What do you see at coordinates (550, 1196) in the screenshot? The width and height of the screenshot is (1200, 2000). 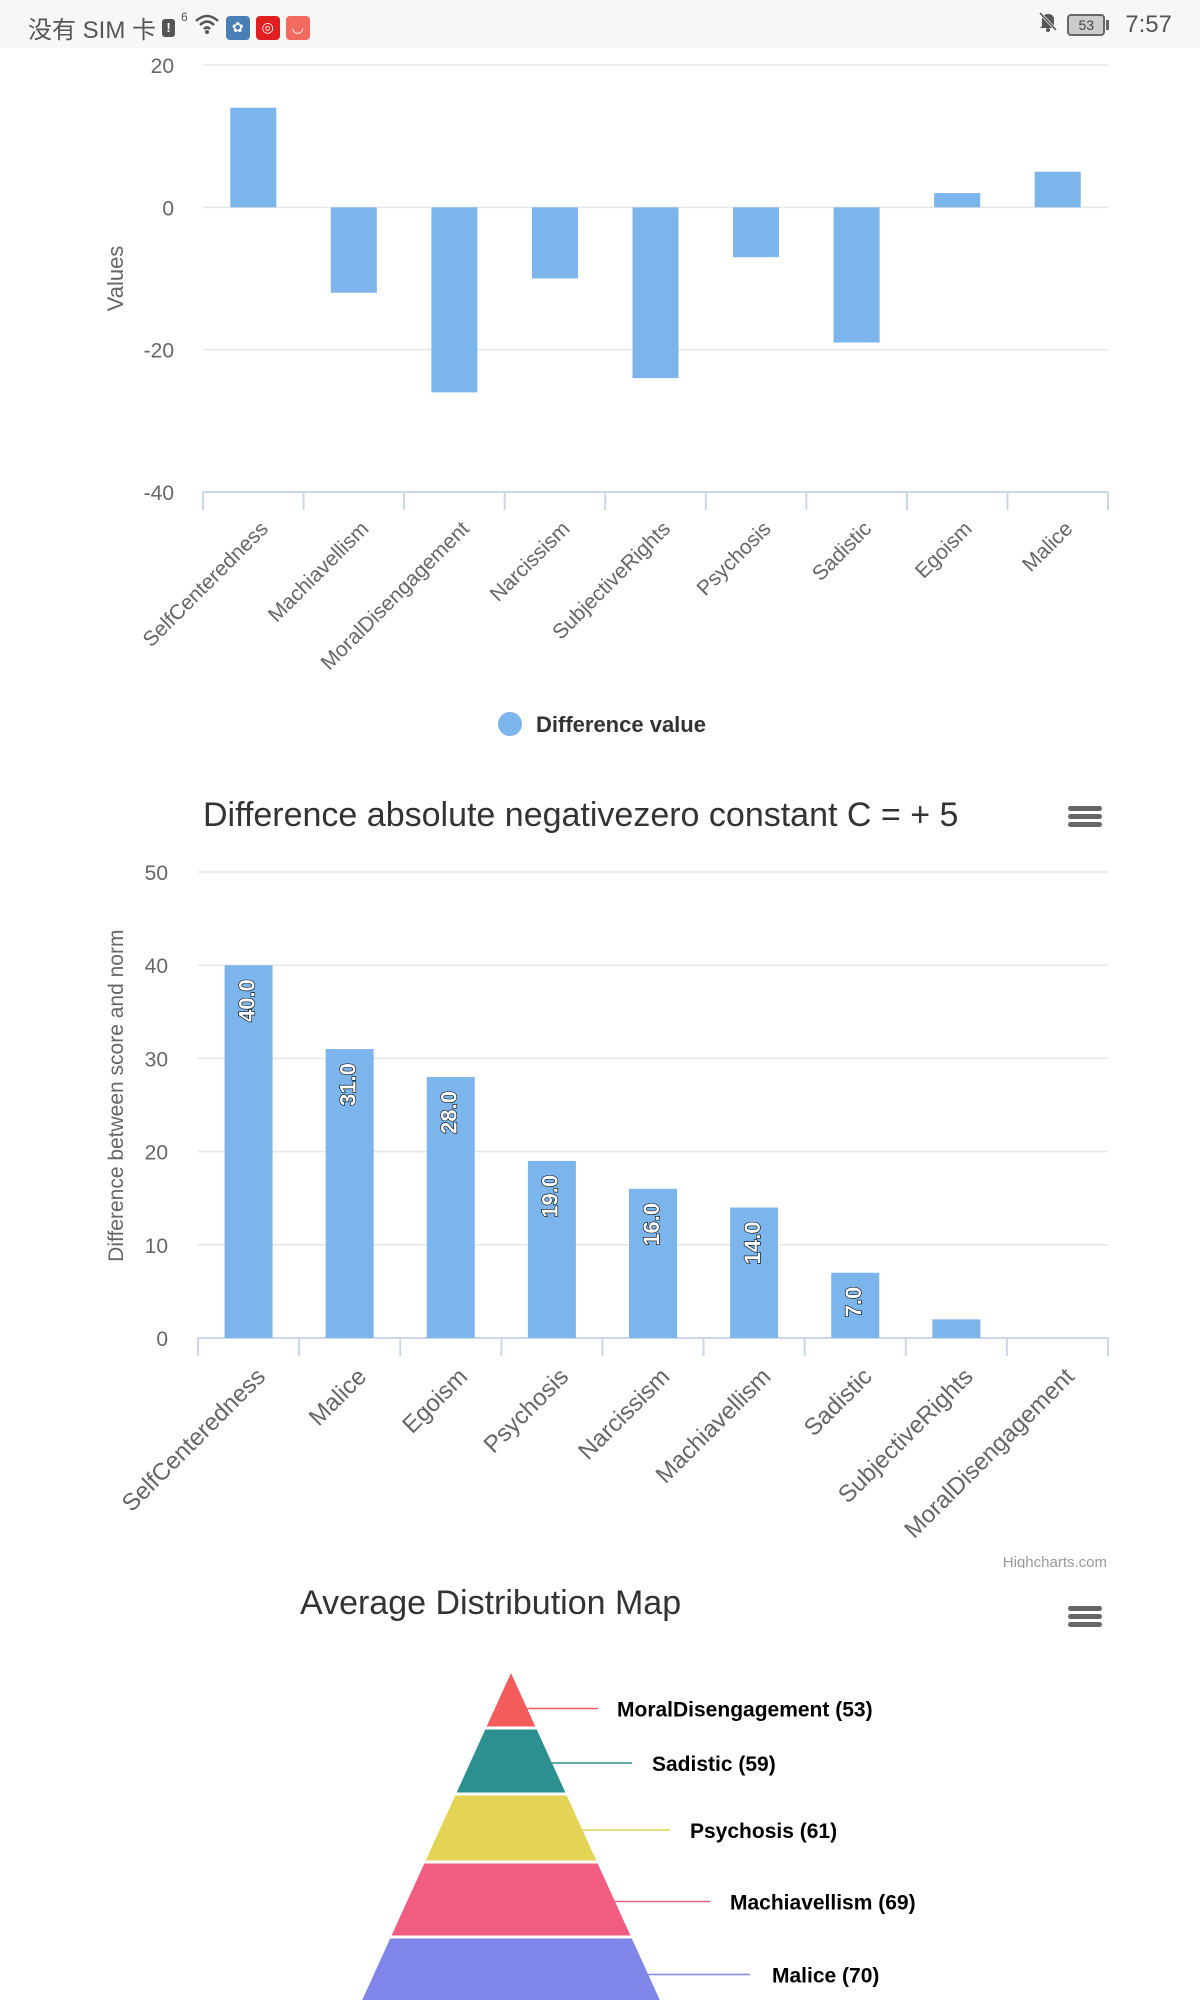 I see `data-label: 19.0` at bounding box center [550, 1196].